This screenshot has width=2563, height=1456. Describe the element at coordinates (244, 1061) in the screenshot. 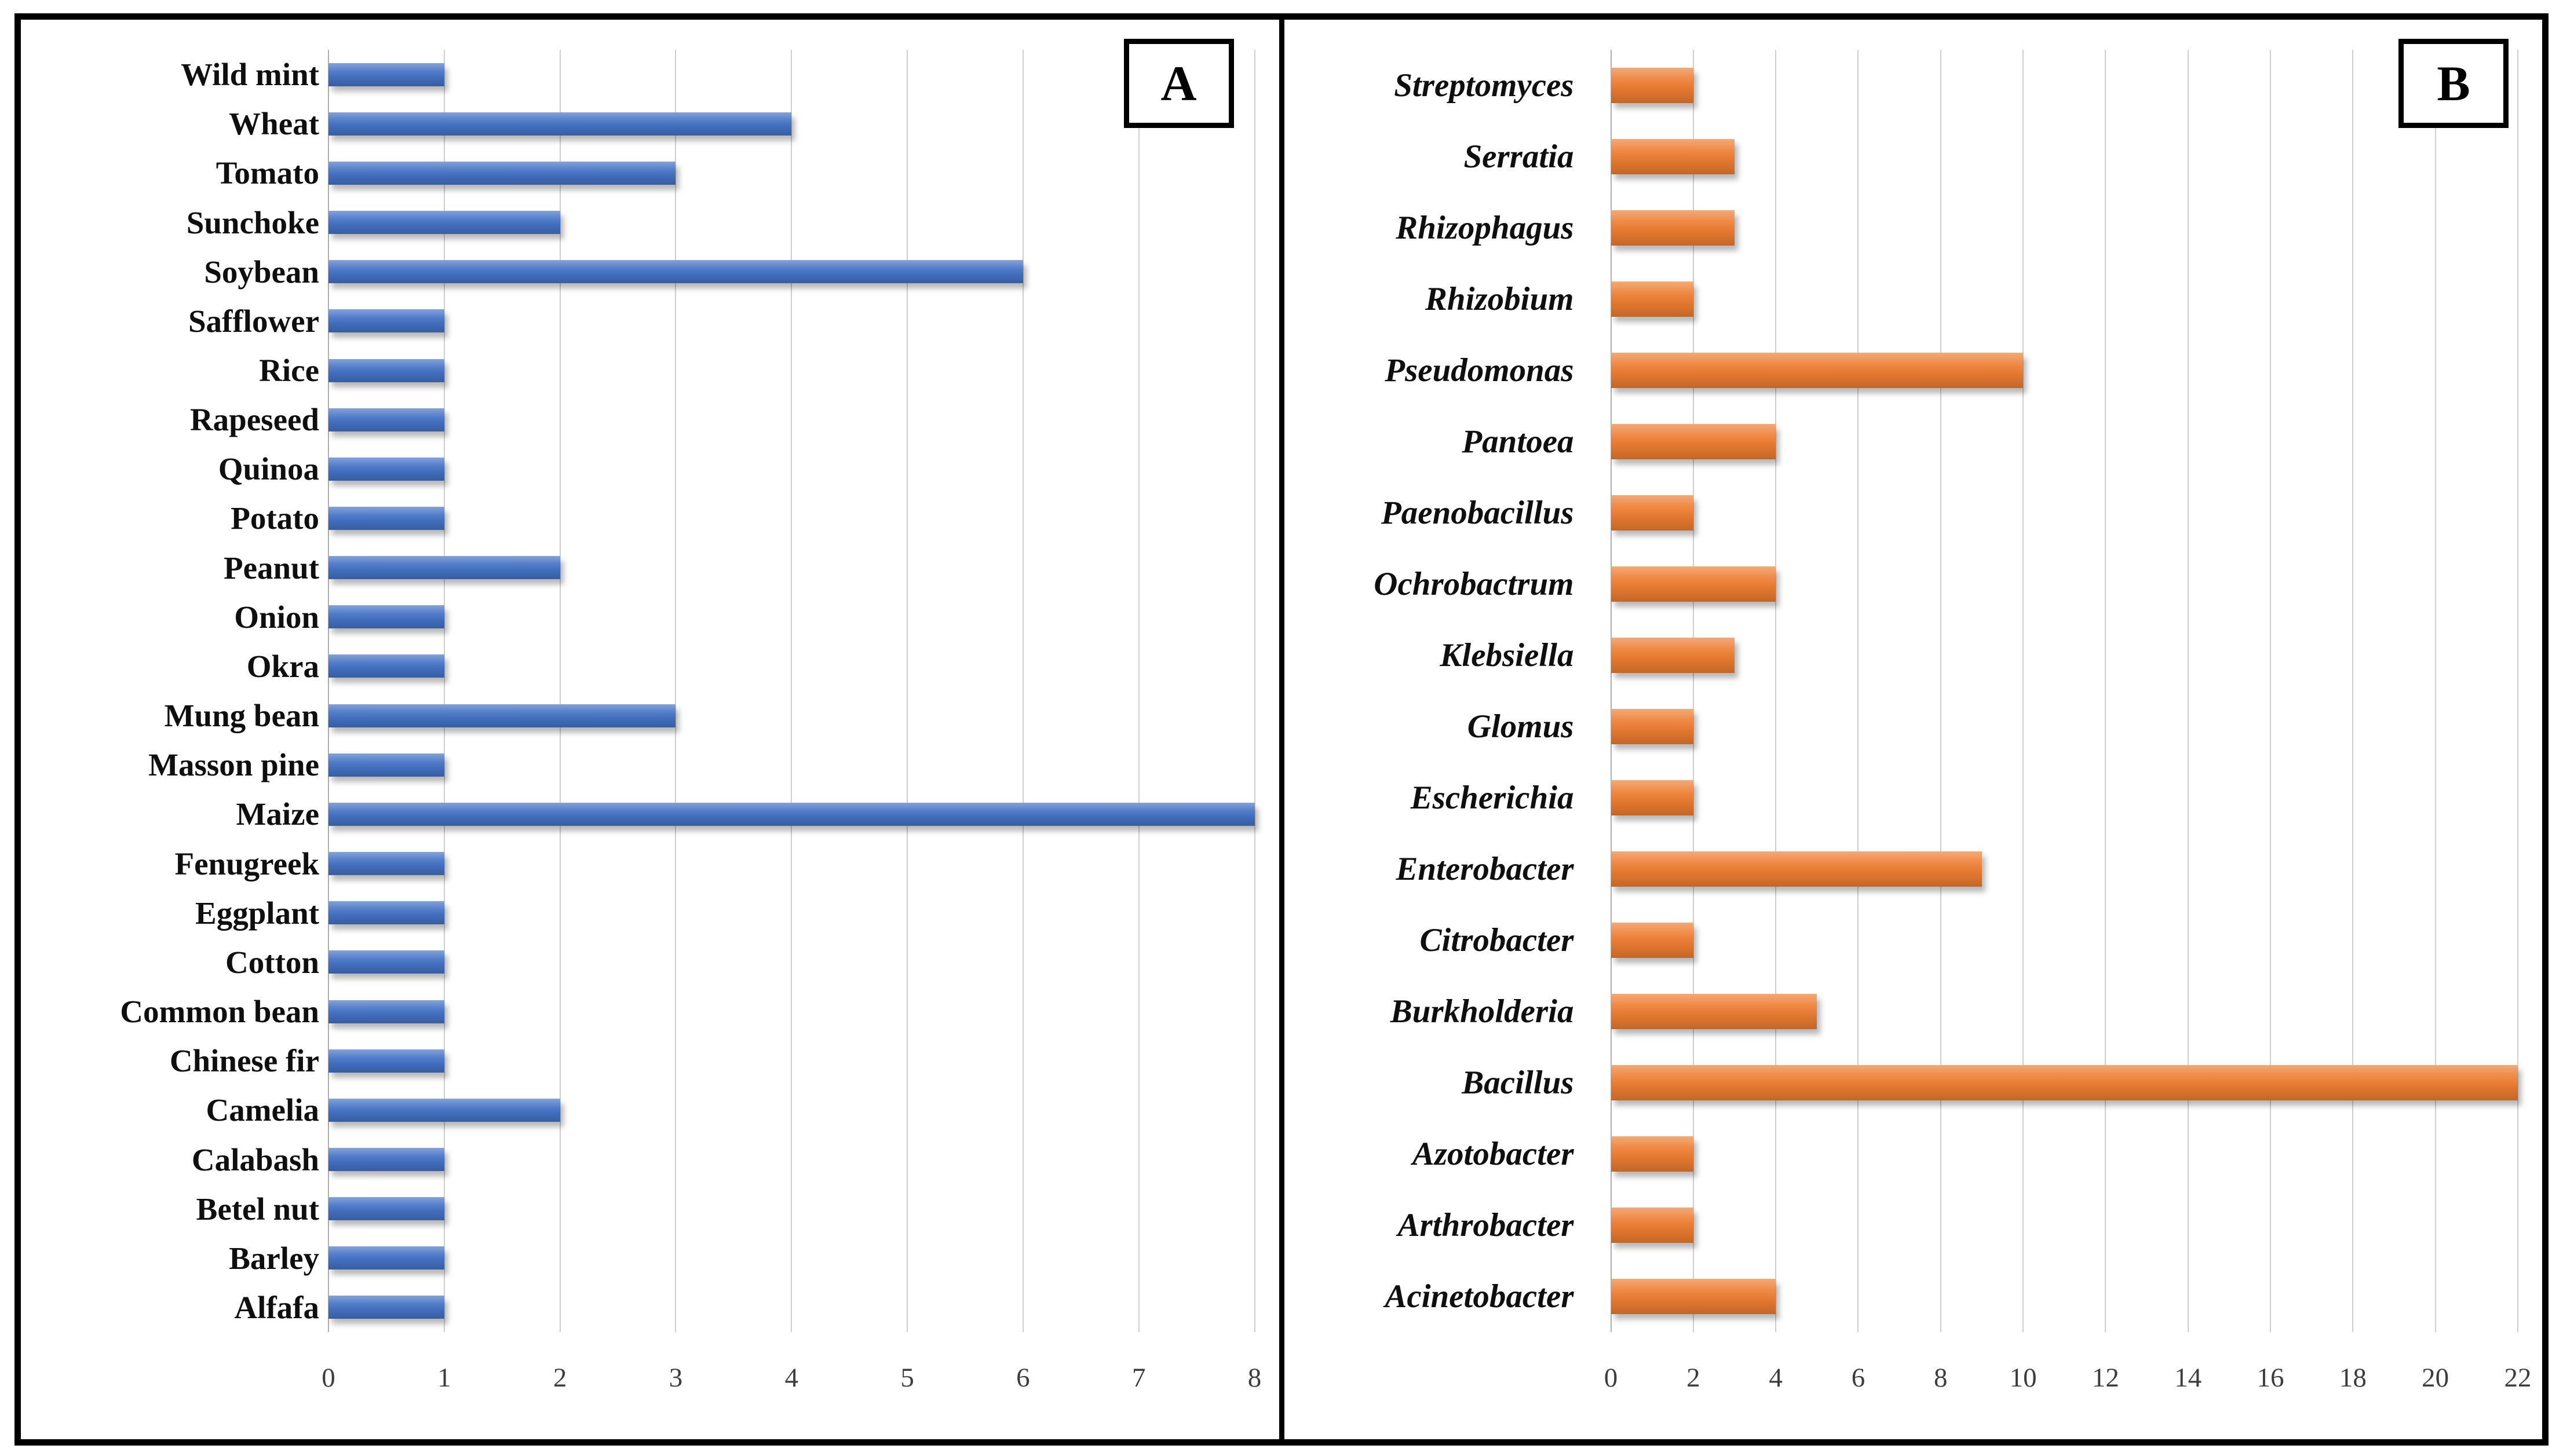

I see `category-label: Chinese fir` at that location.